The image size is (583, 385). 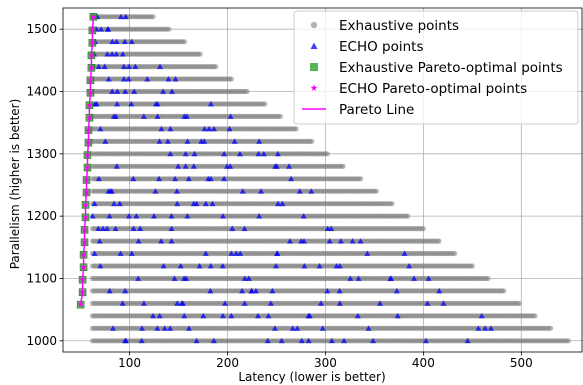 What do you see at coordinates (325, 363) in the screenshot?
I see `x-tick-label: 300` at bounding box center [325, 363].